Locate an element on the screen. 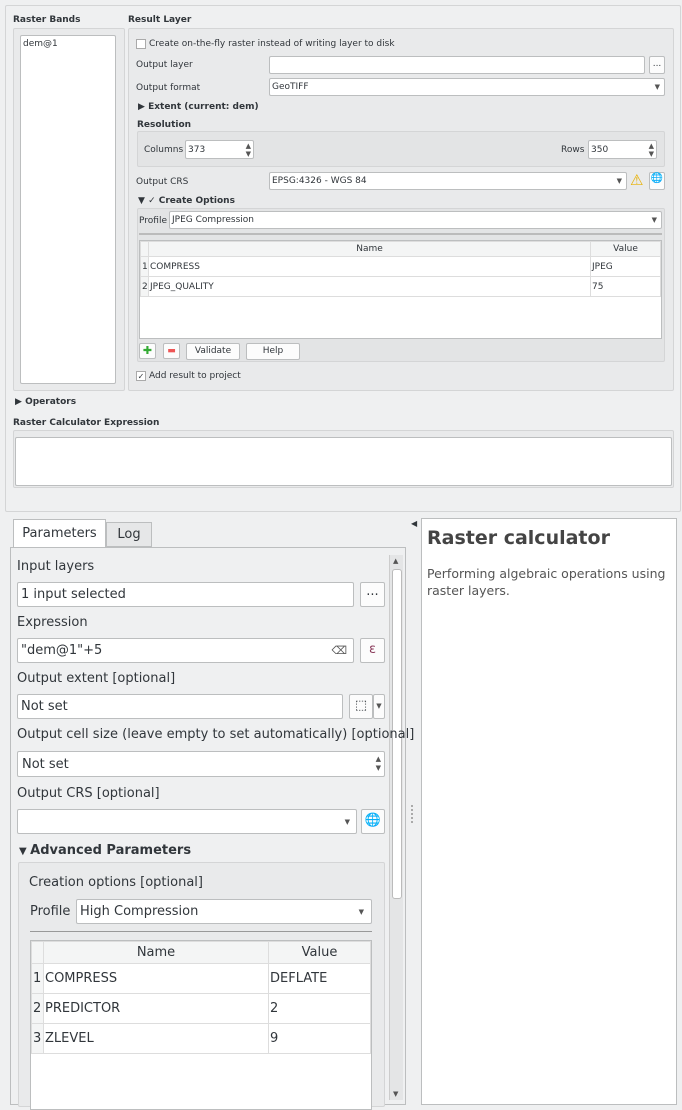 This screenshot has height=1110, width=682. output-extent-input: Not set is located at coordinates (180, 706).